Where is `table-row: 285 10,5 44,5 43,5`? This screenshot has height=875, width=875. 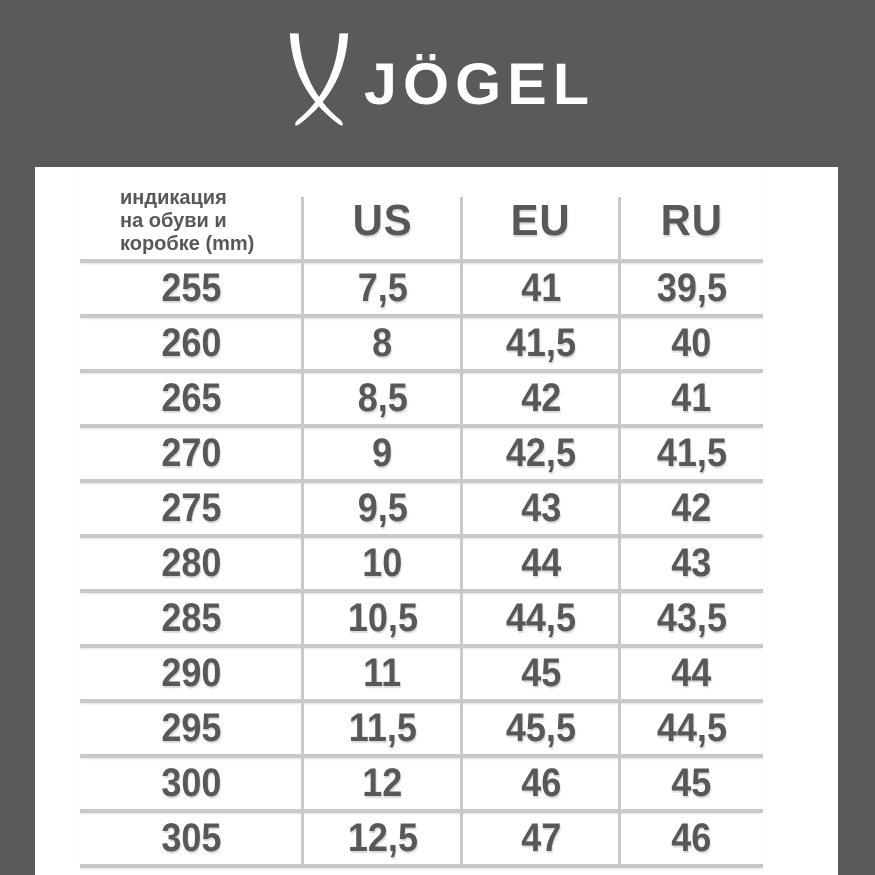
table-row: 285 10,5 44,5 43,5 is located at coordinates (421, 620).